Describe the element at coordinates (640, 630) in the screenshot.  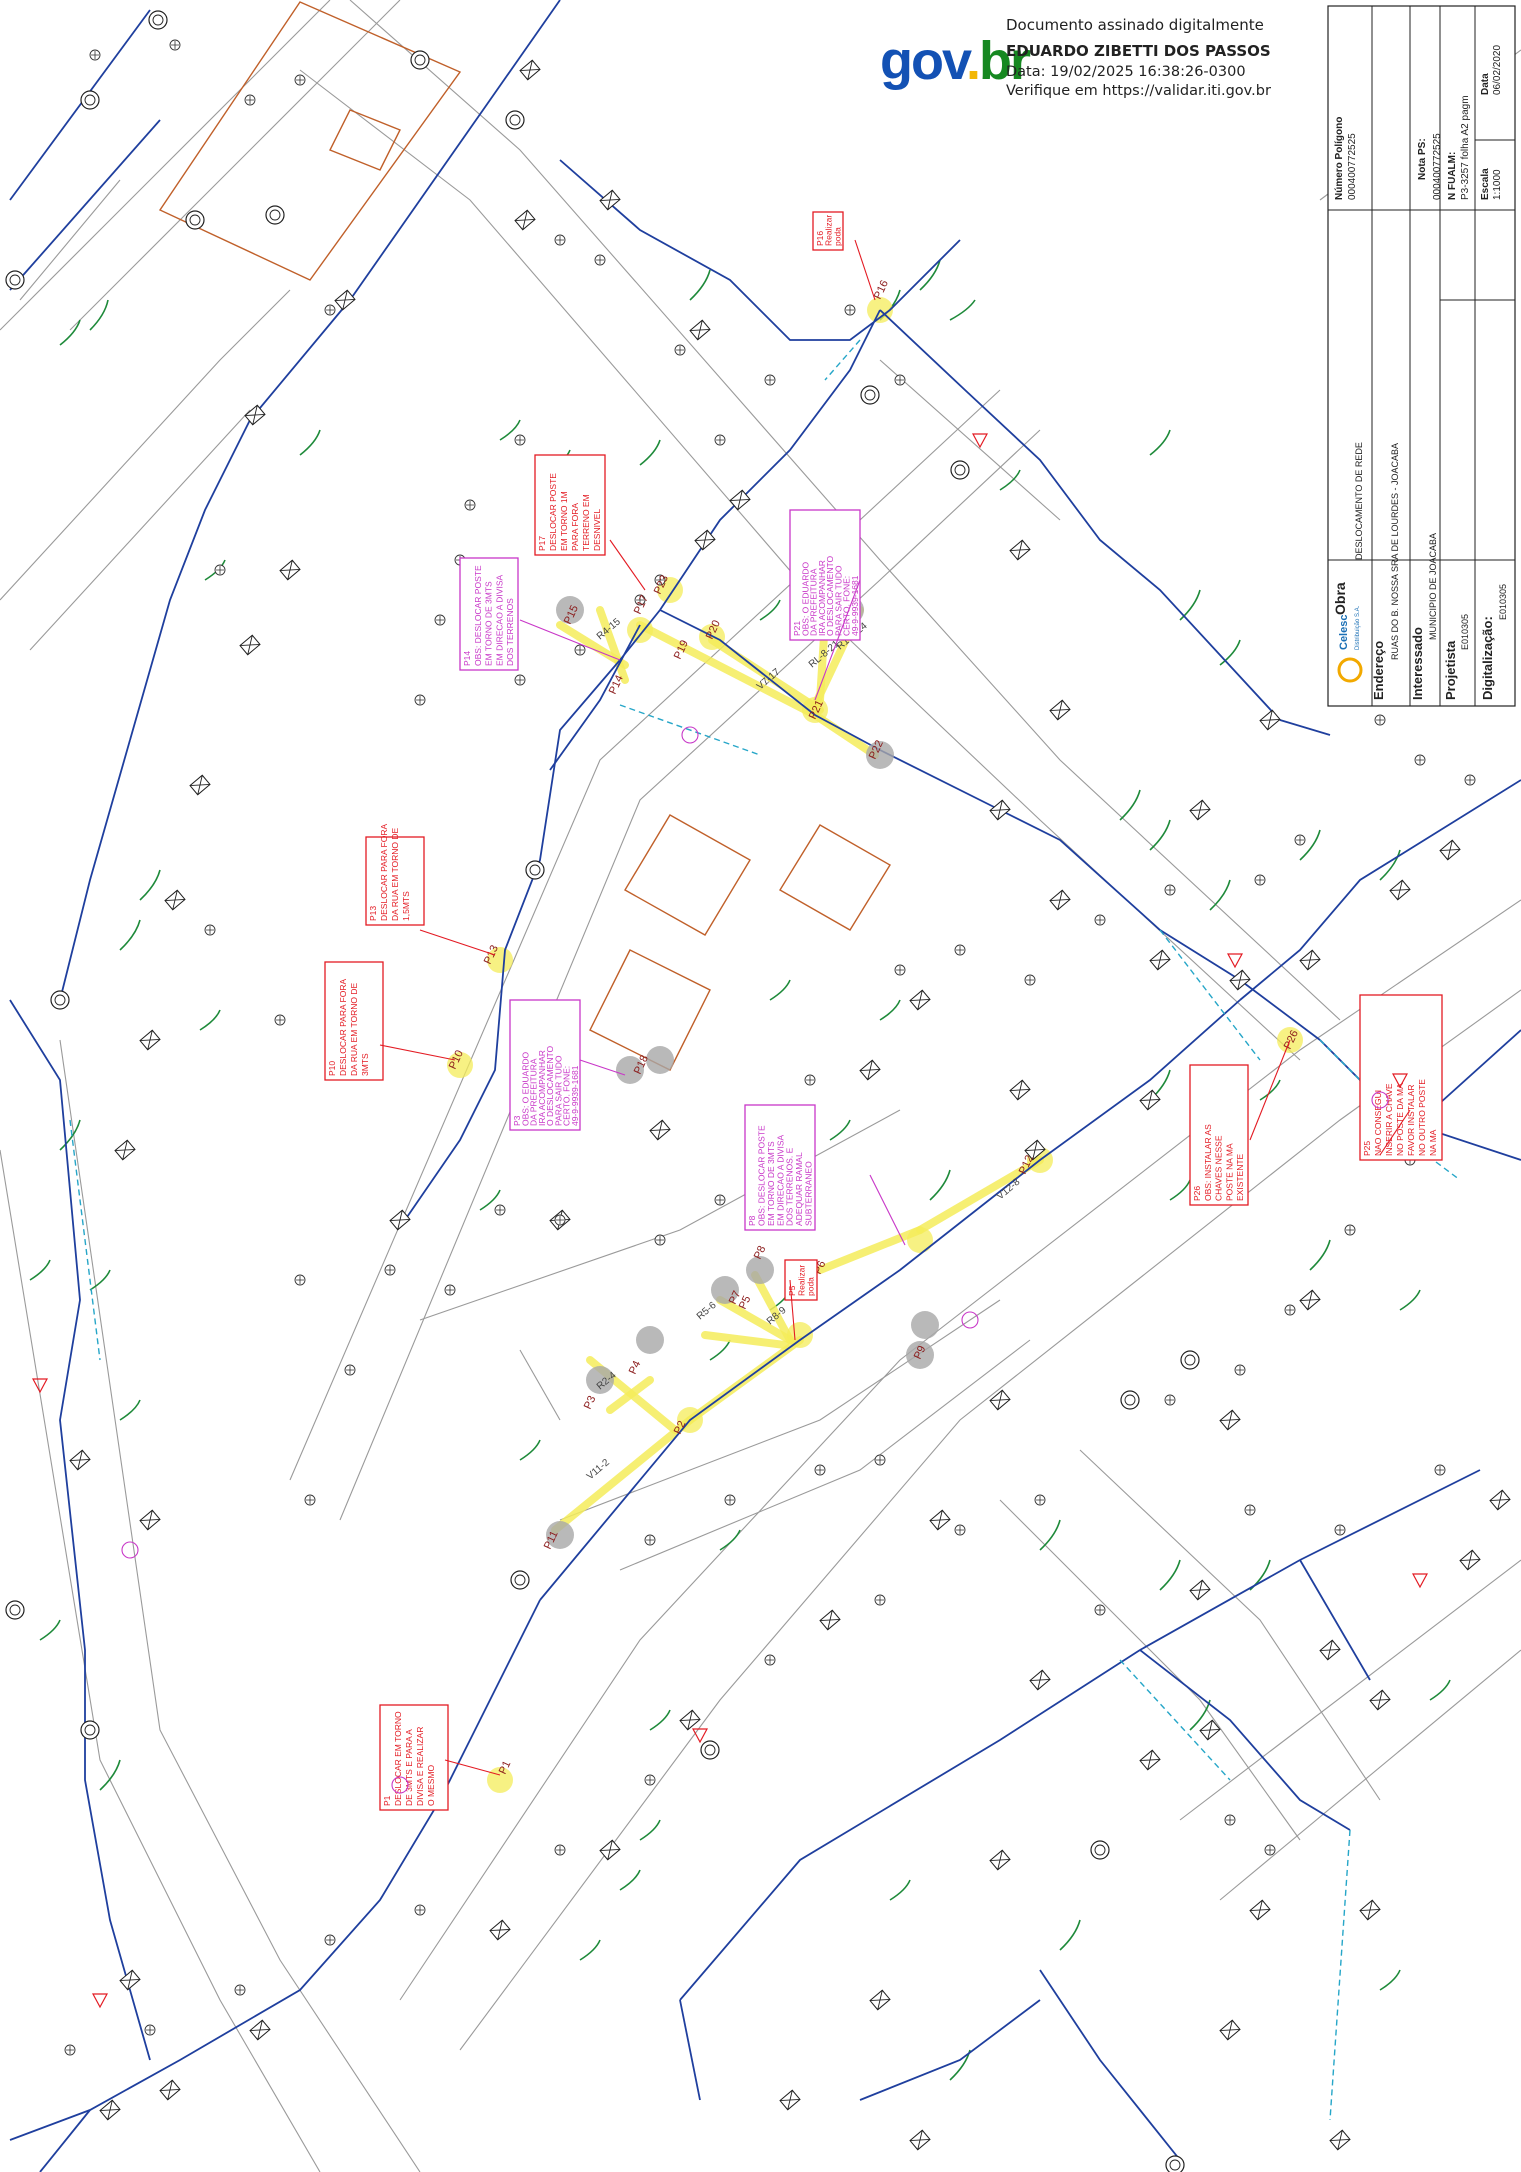
I see `highlight-circle` at that location.